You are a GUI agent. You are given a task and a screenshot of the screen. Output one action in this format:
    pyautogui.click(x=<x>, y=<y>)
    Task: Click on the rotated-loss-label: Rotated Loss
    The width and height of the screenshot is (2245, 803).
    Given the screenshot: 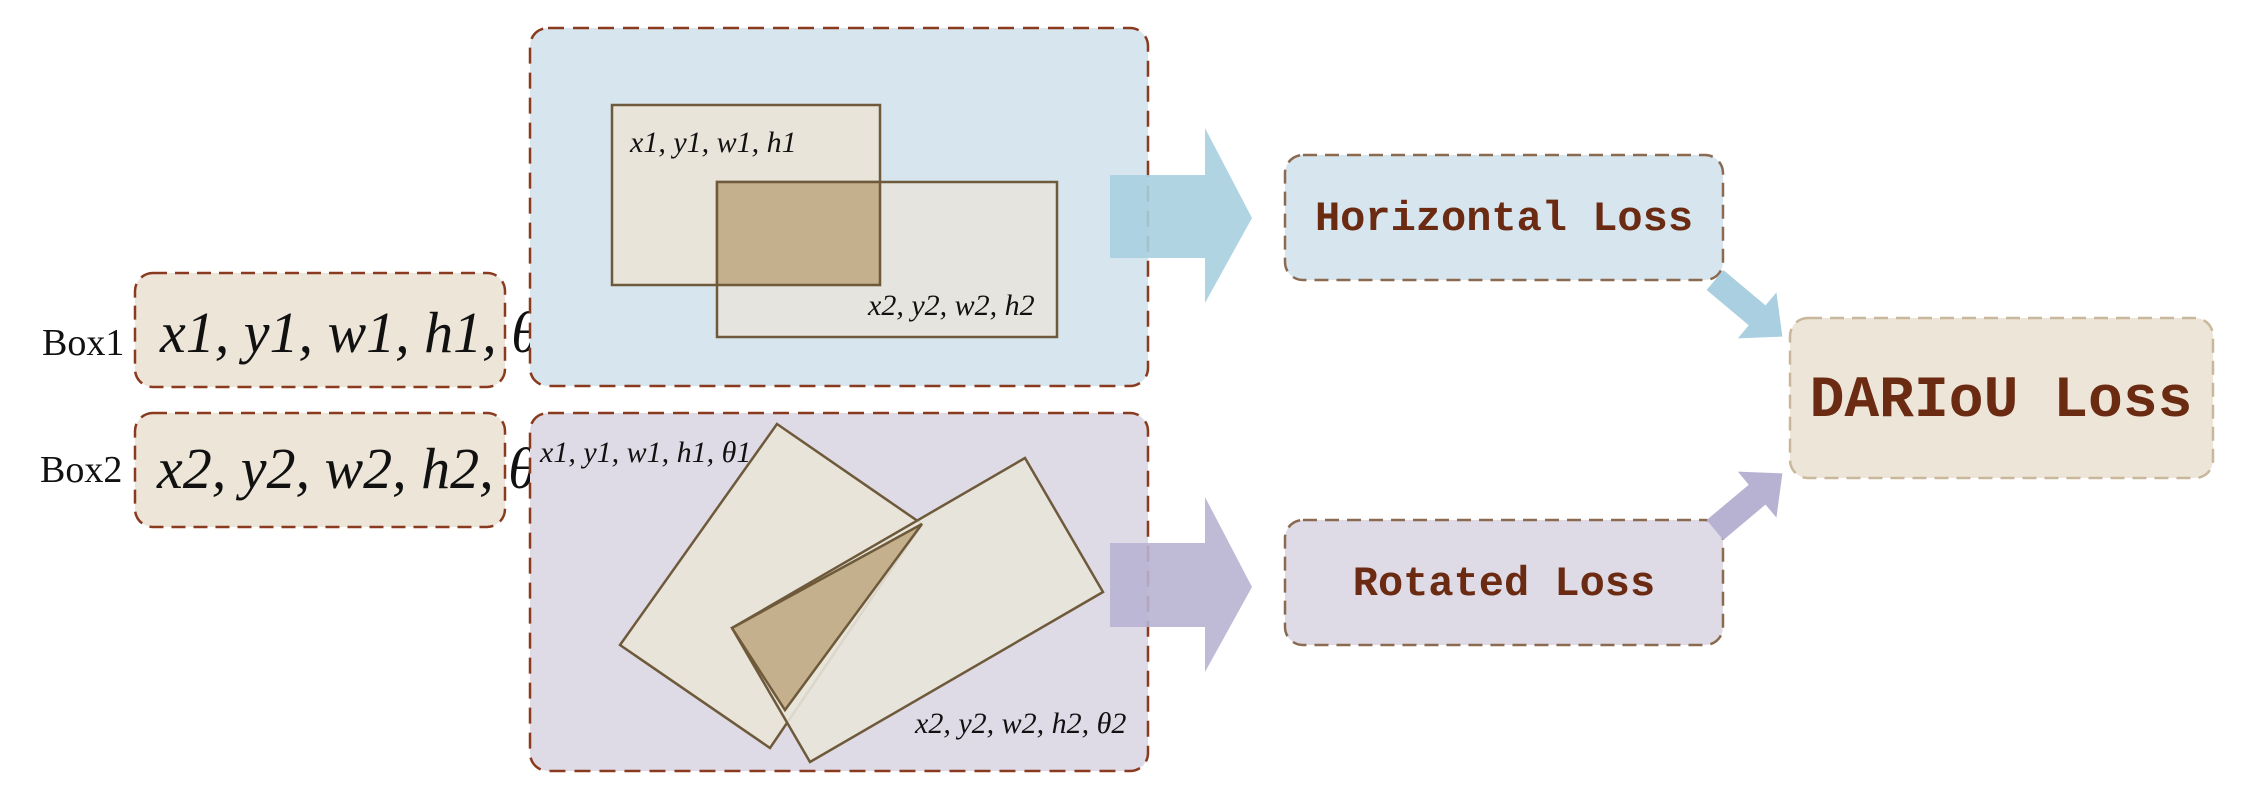 What is the action you would take?
    pyautogui.click(x=1504, y=584)
    